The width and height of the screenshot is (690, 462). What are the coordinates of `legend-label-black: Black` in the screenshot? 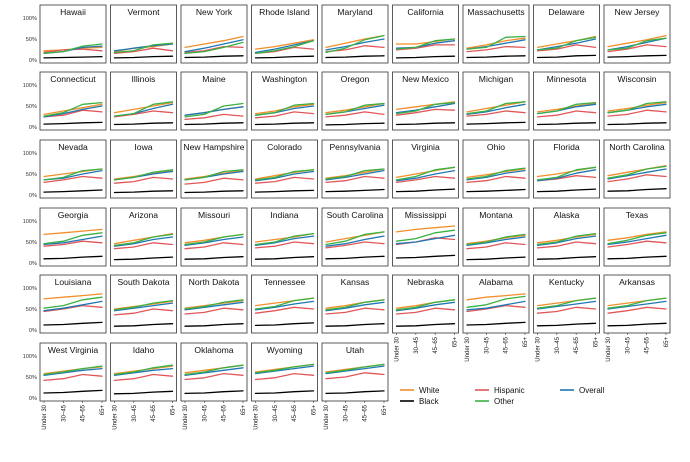 It's located at (429, 401).